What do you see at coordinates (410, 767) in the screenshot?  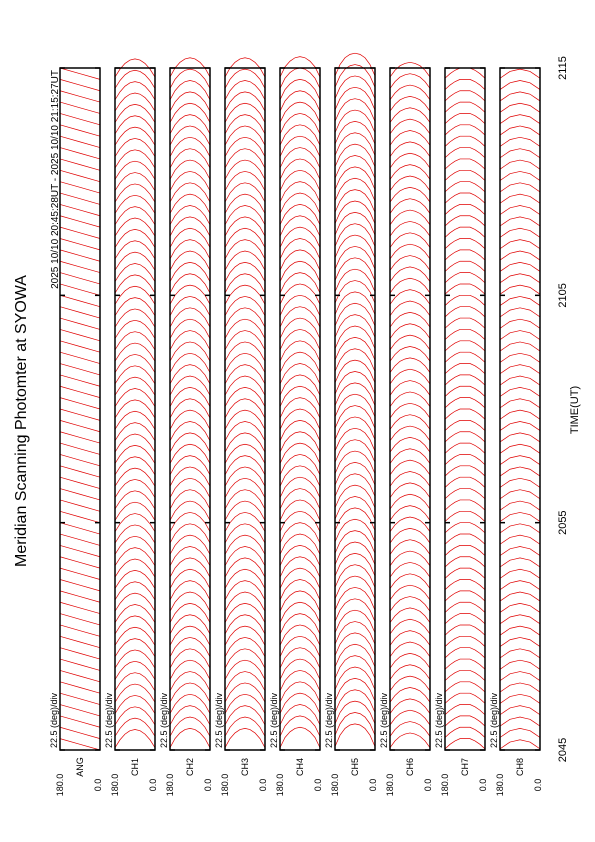 I see `channel-label: CH6` at bounding box center [410, 767].